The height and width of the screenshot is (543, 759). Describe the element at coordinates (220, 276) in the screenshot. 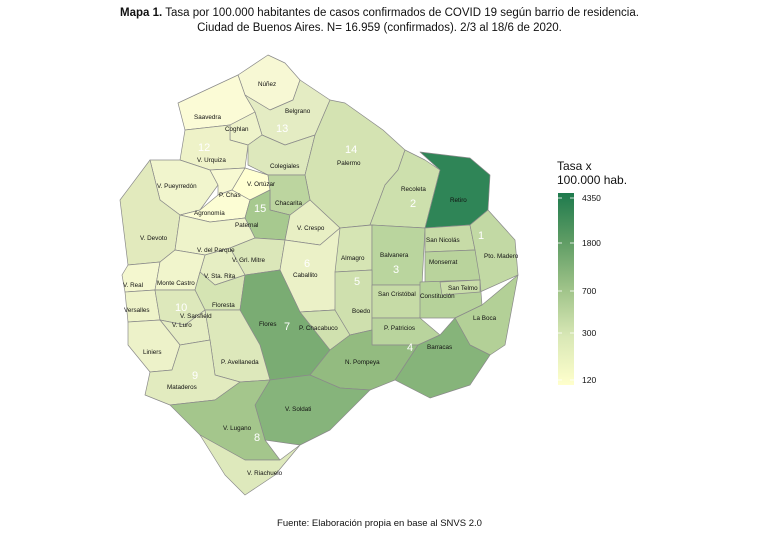

I see `label-v-sta-rita: V. Sta. Rita` at that location.